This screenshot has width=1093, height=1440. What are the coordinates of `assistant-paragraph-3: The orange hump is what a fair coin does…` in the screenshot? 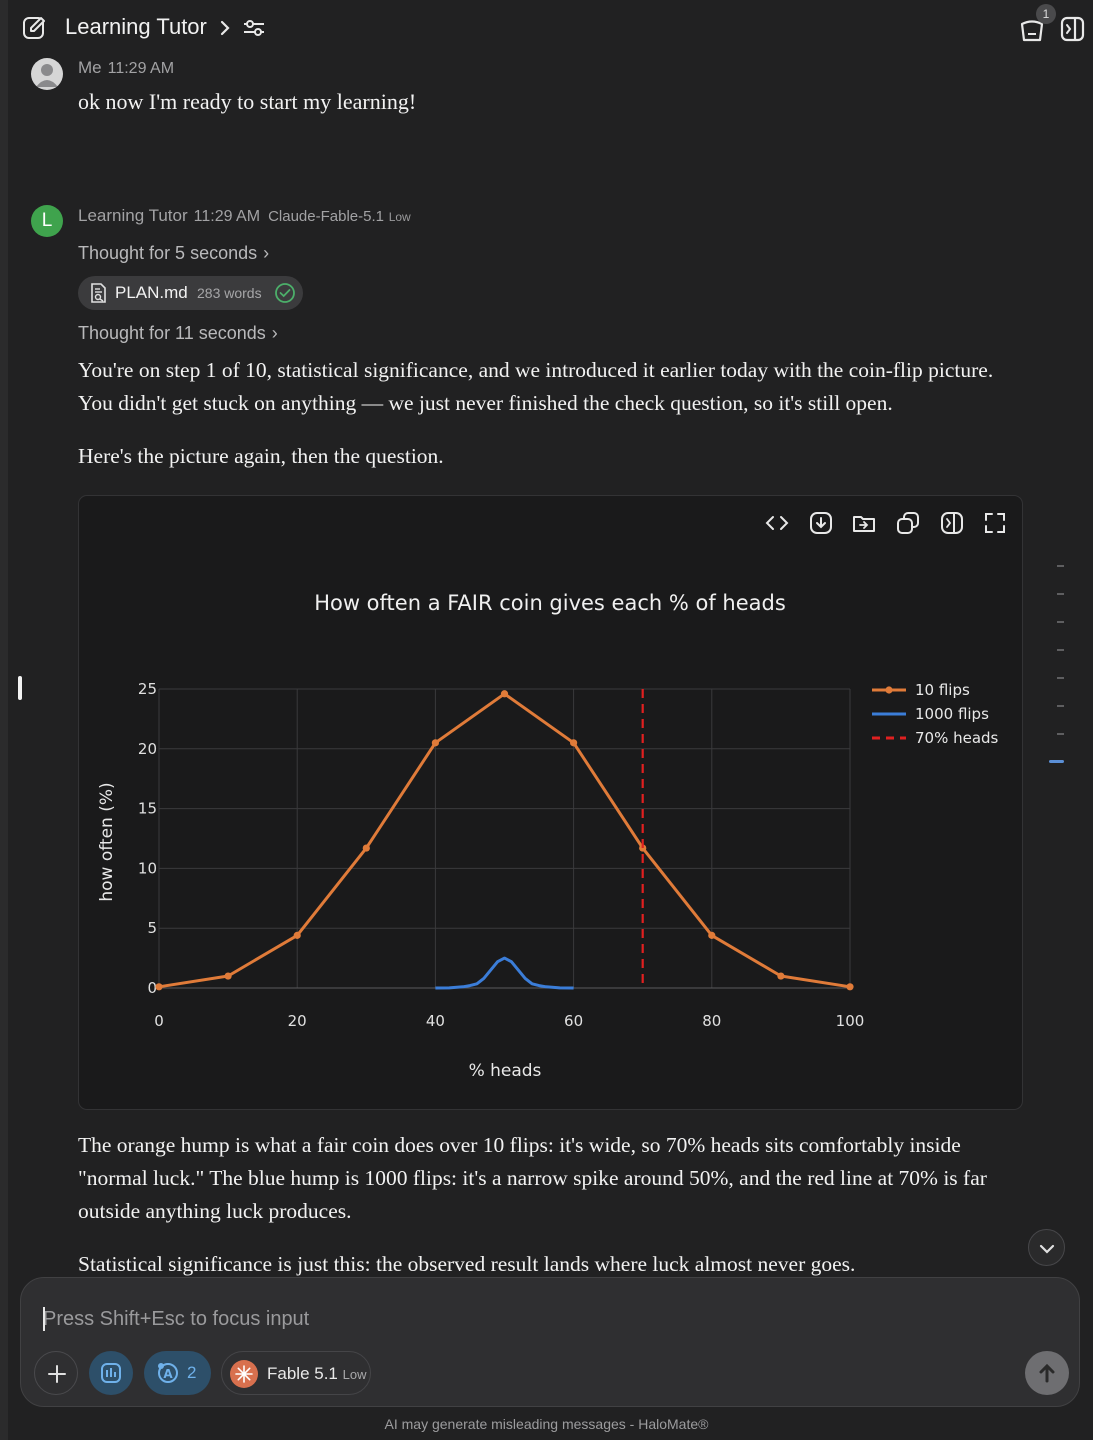 It's located at (532, 1178).